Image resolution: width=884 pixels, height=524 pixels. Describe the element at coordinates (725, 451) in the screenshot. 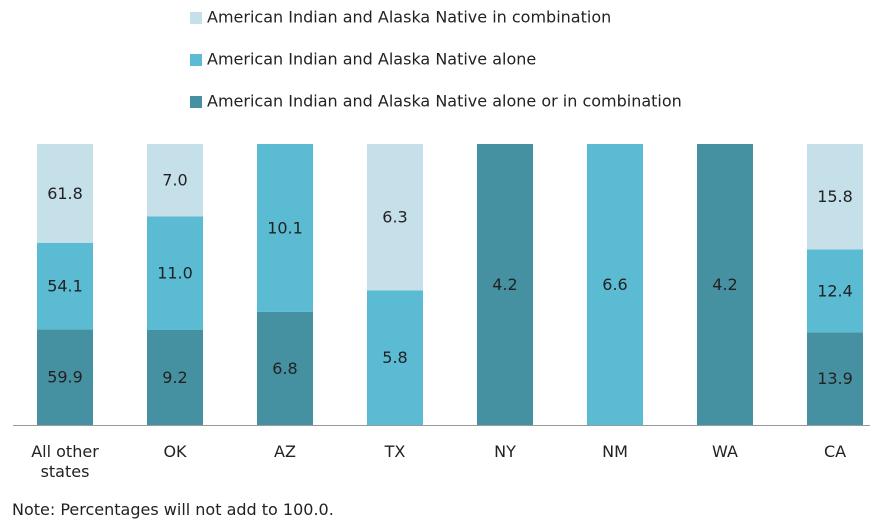

I see `x-tick-label: WA` at that location.